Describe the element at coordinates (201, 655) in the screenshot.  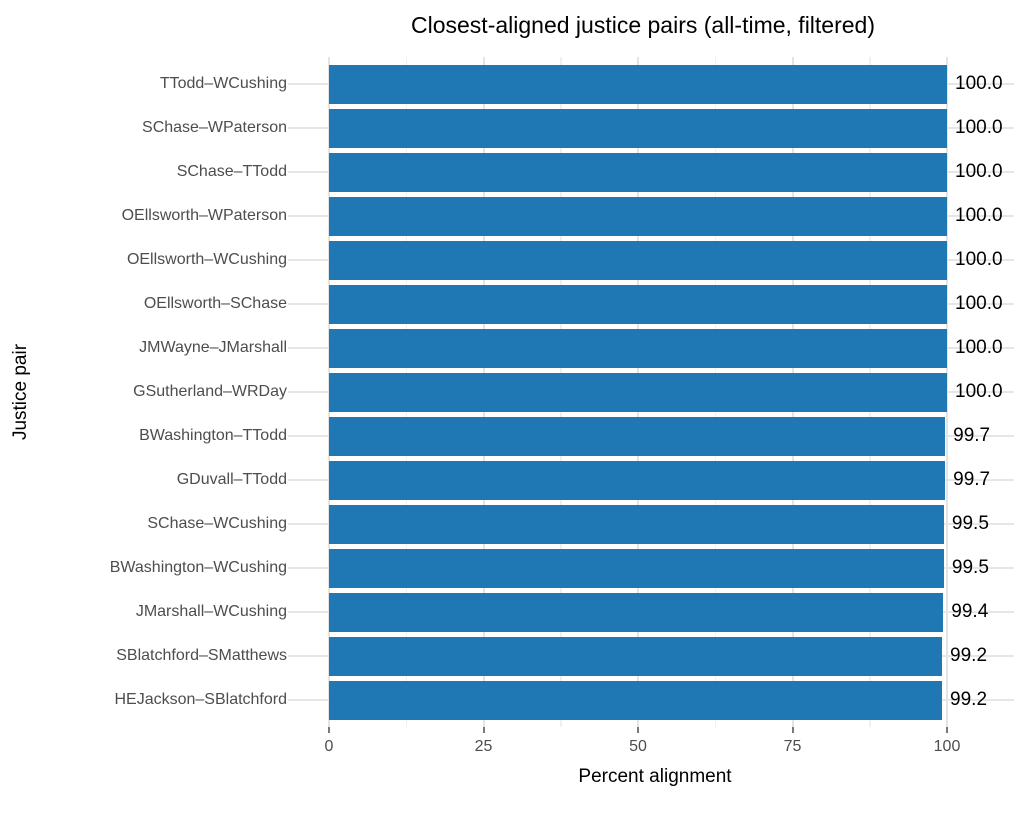
I see `category-label: SBlatchford–SMatthews` at that location.